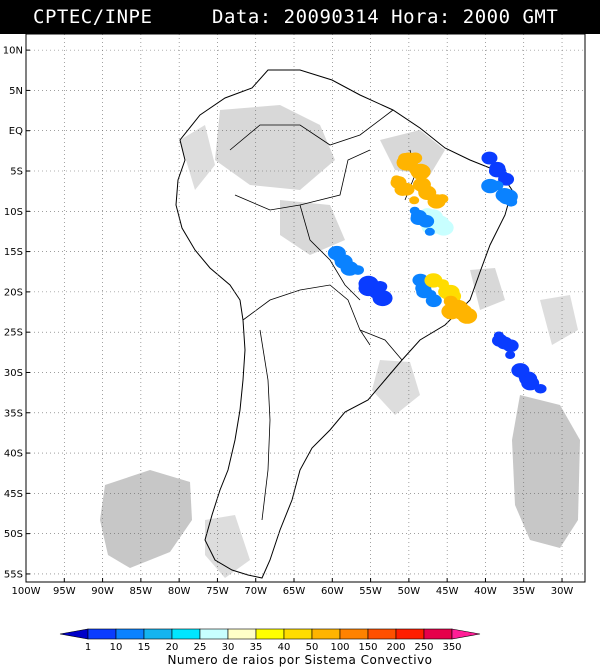  What do you see at coordinates (451, 647) in the screenshot?
I see `color-bar-label: 350` at bounding box center [451, 647].